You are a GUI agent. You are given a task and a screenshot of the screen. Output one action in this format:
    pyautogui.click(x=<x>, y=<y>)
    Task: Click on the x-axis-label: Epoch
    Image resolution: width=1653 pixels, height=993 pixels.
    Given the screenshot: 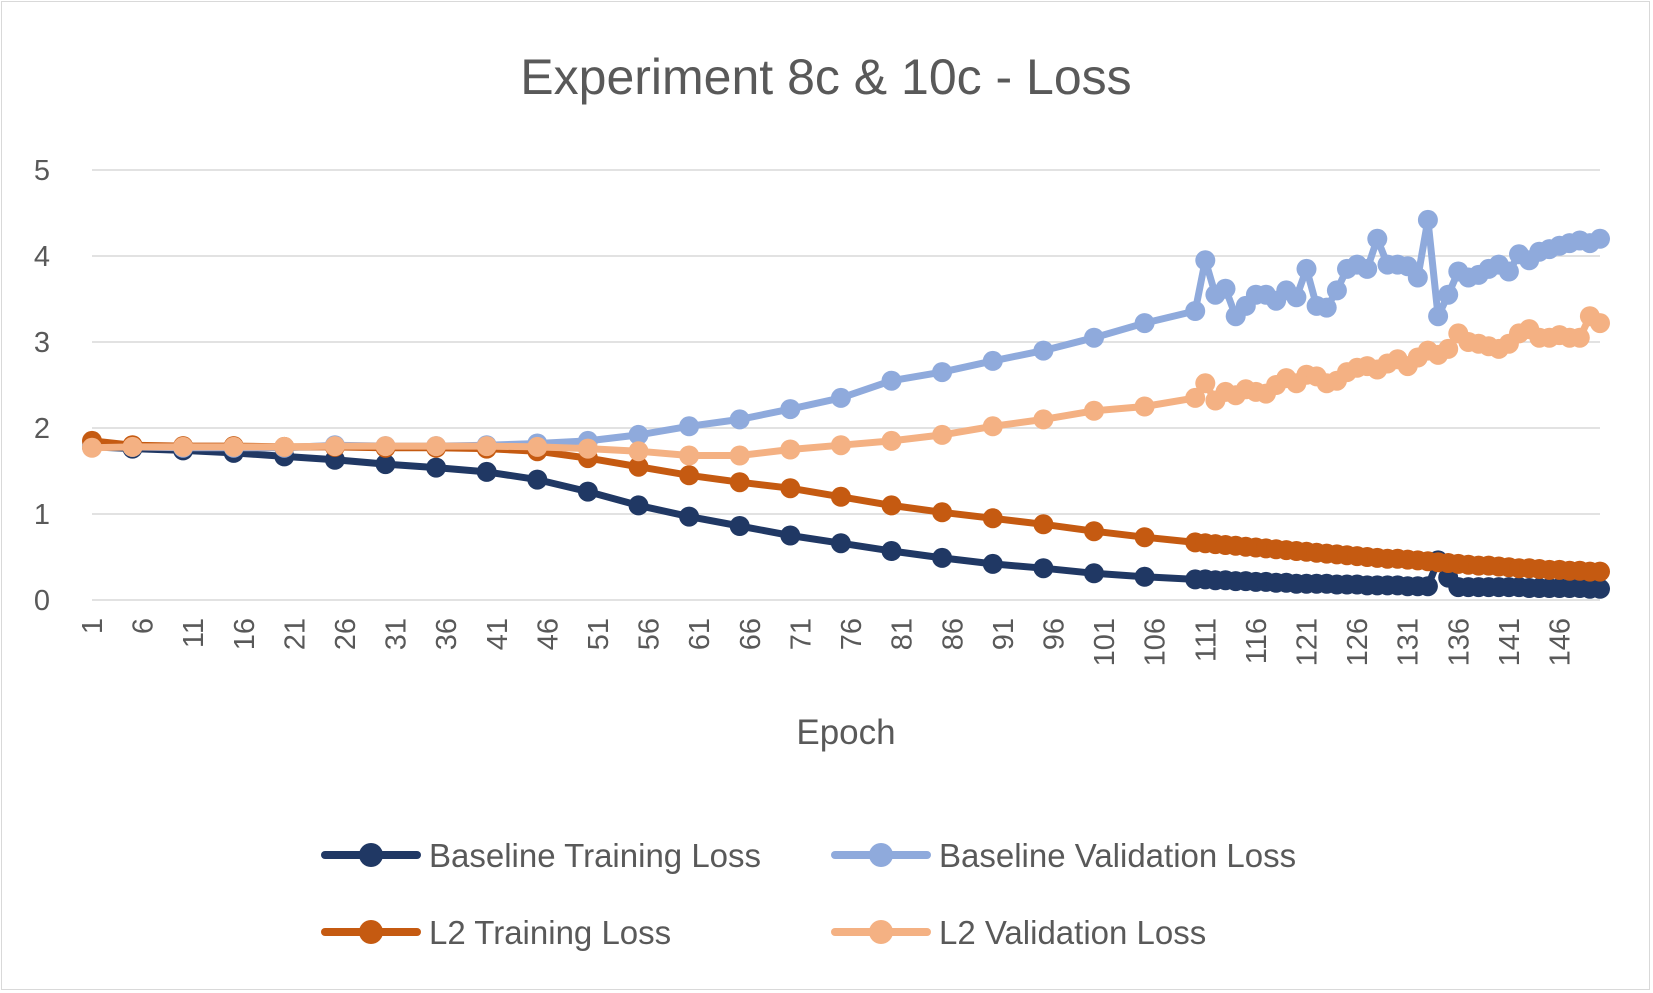 What is the action you would take?
    pyautogui.click(x=845, y=732)
    